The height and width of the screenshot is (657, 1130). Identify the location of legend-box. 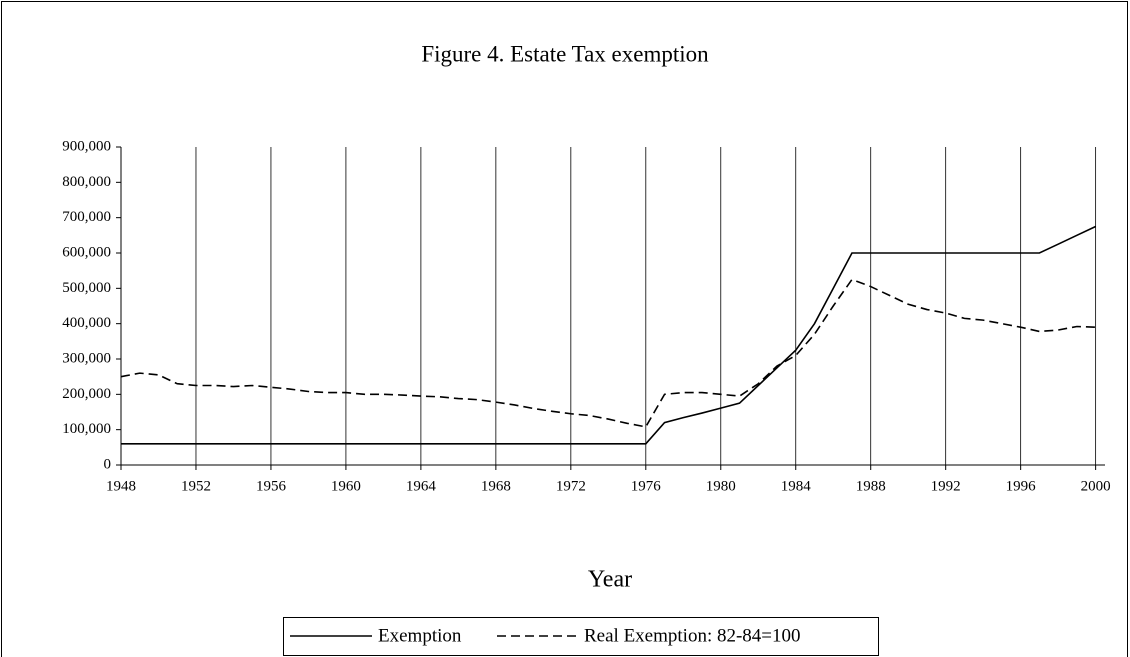
(581, 636).